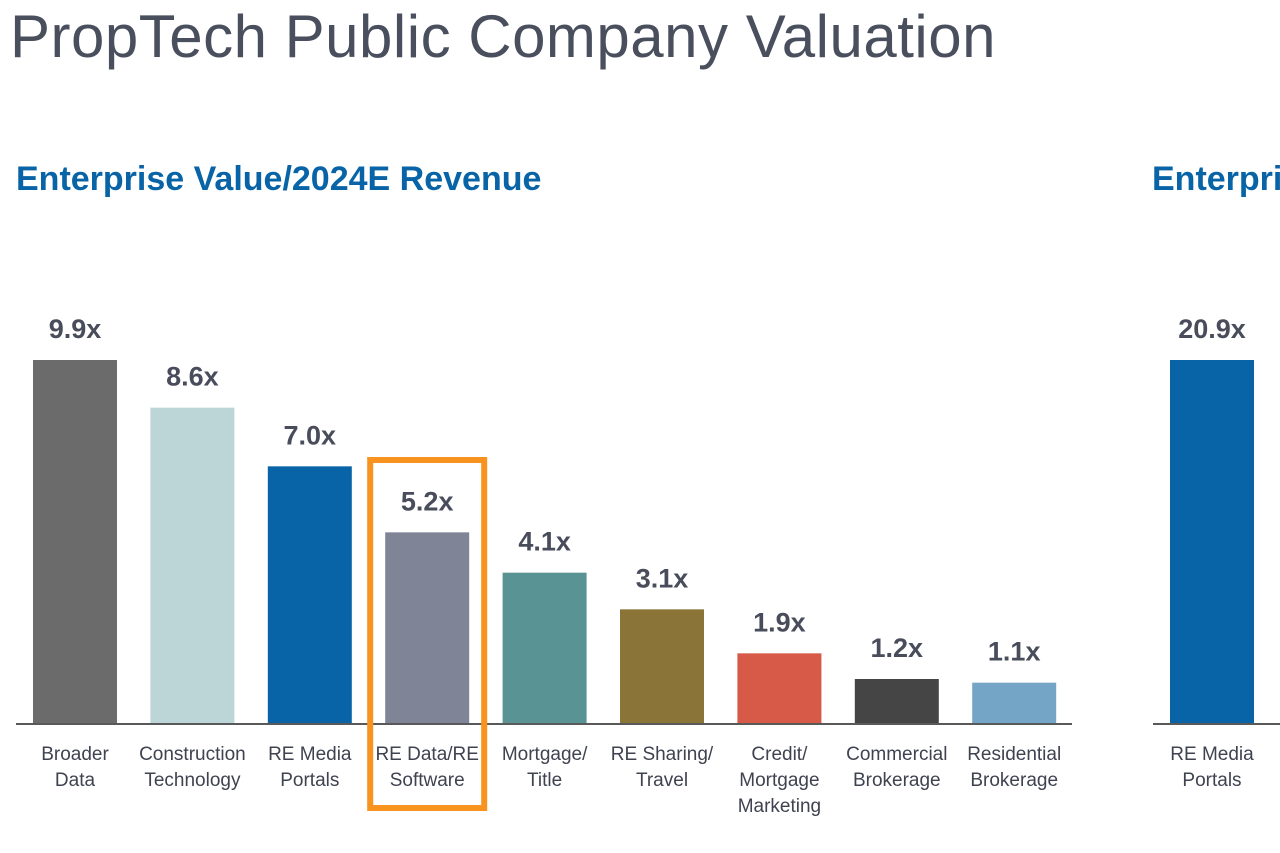 The image size is (1280, 853). Describe the element at coordinates (779, 780) in the screenshot. I see `category-label-0-6-line-1: Mortgage` at that location.